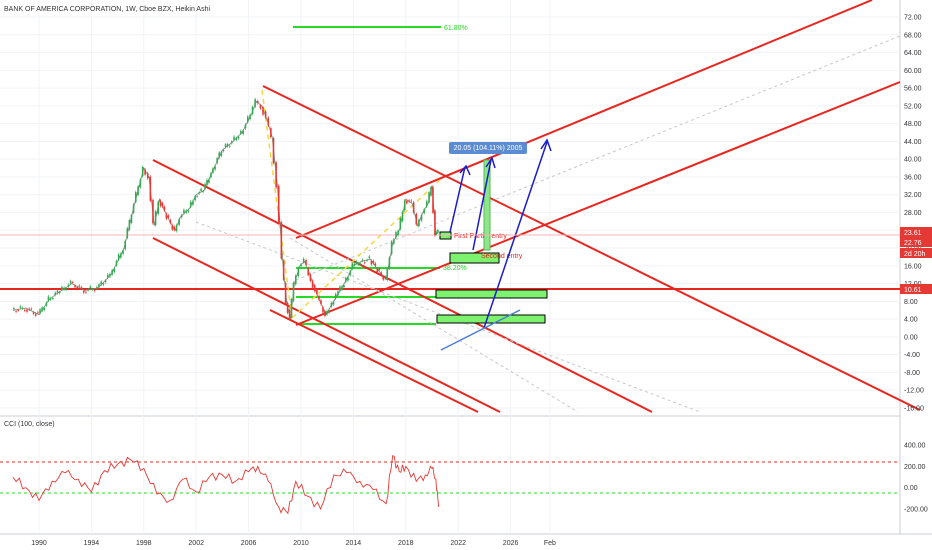 Image resolution: width=932 pixels, height=550 pixels. I want to click on desc-channel-lower, so click(326, 325).